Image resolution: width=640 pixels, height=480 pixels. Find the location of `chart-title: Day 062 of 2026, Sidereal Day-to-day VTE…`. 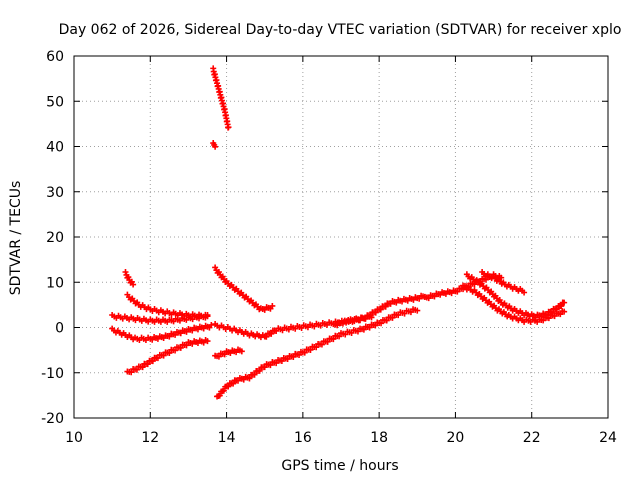

chart-title: Day 062 of 2026, Sidereal Day-to-day VTE… is located at coordinates (340, 30).